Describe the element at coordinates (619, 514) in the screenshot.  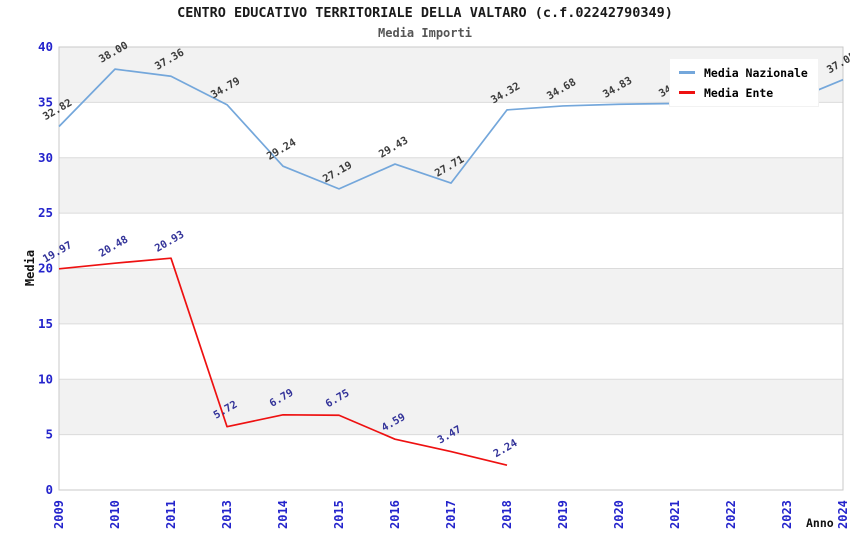
I see `x-tick-label: 2020` at that location.